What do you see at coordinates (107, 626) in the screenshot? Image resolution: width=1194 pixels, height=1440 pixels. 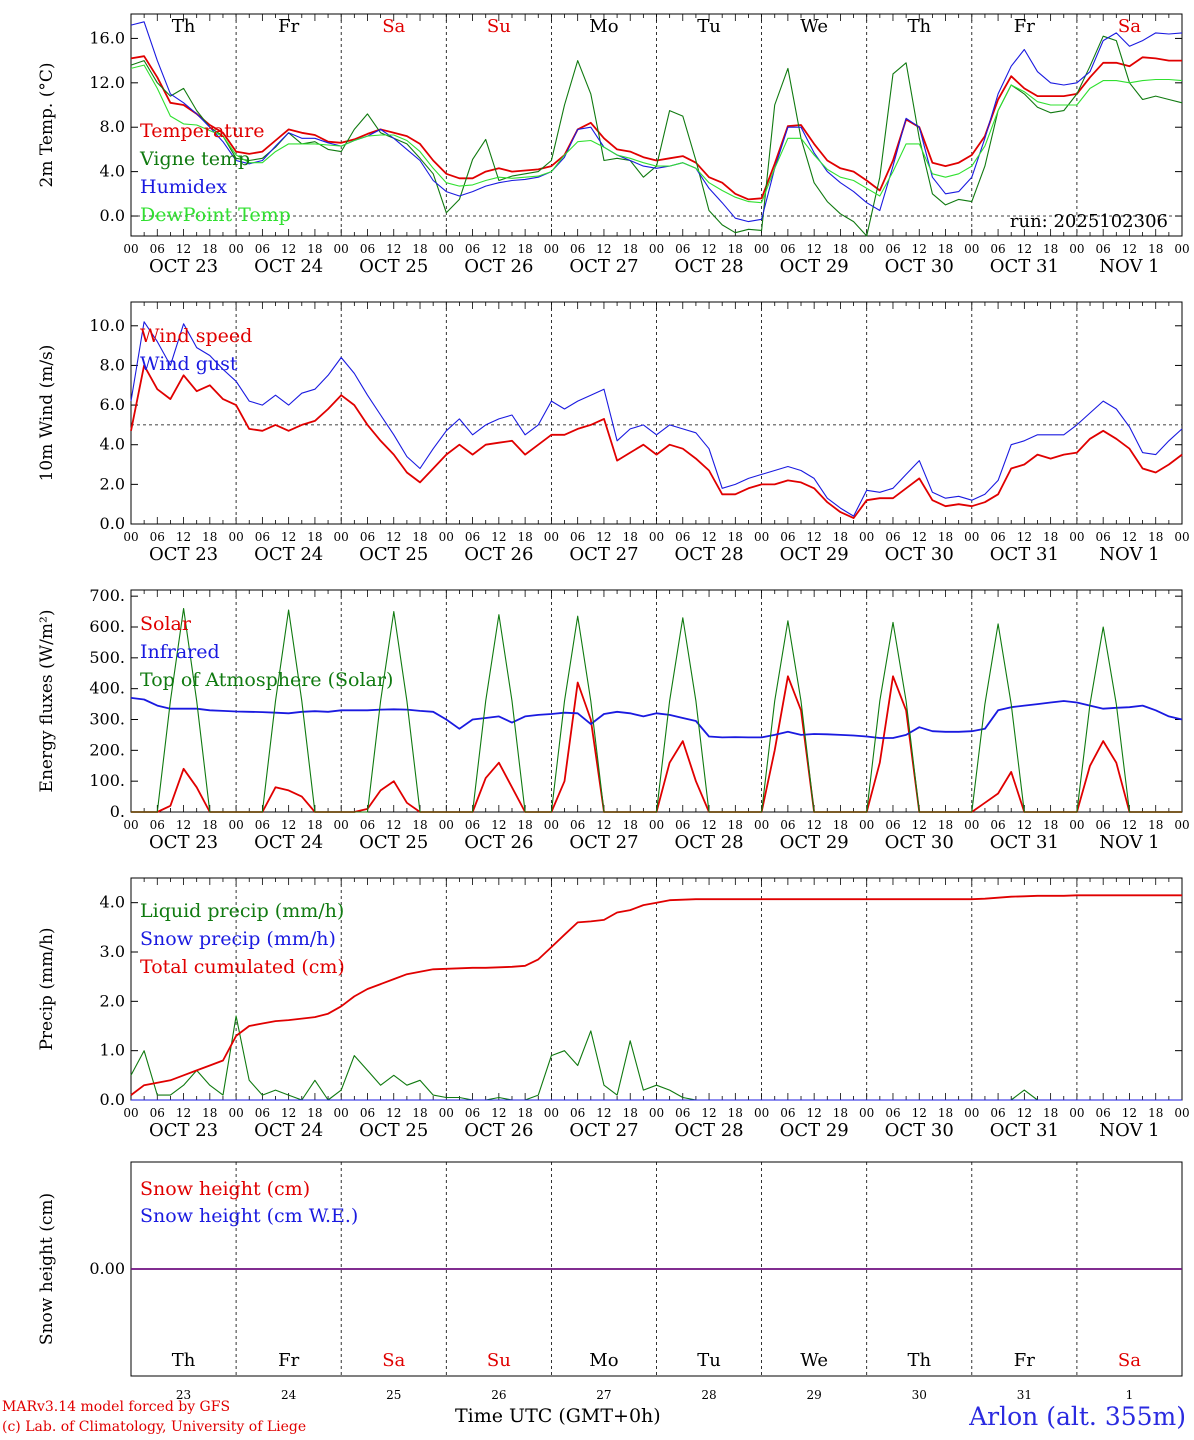 I see `y-tick-label: 600.` at bounding box center [107, 626].